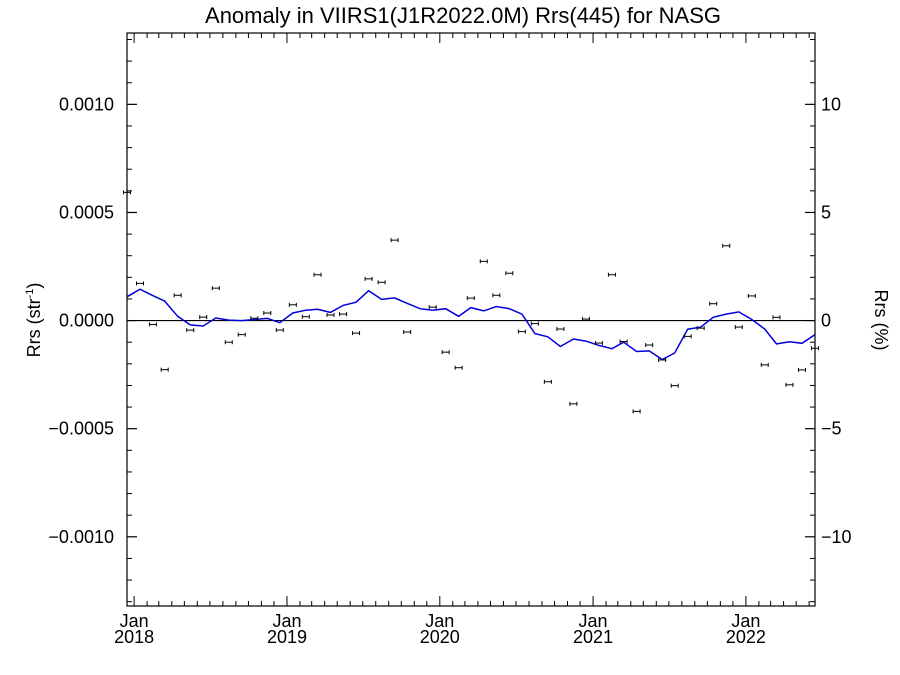  What do you see at coordinates (287, 637) in the screenshot?
I see `x-tick-year-label: 2019` at bounding box center [287, 637].